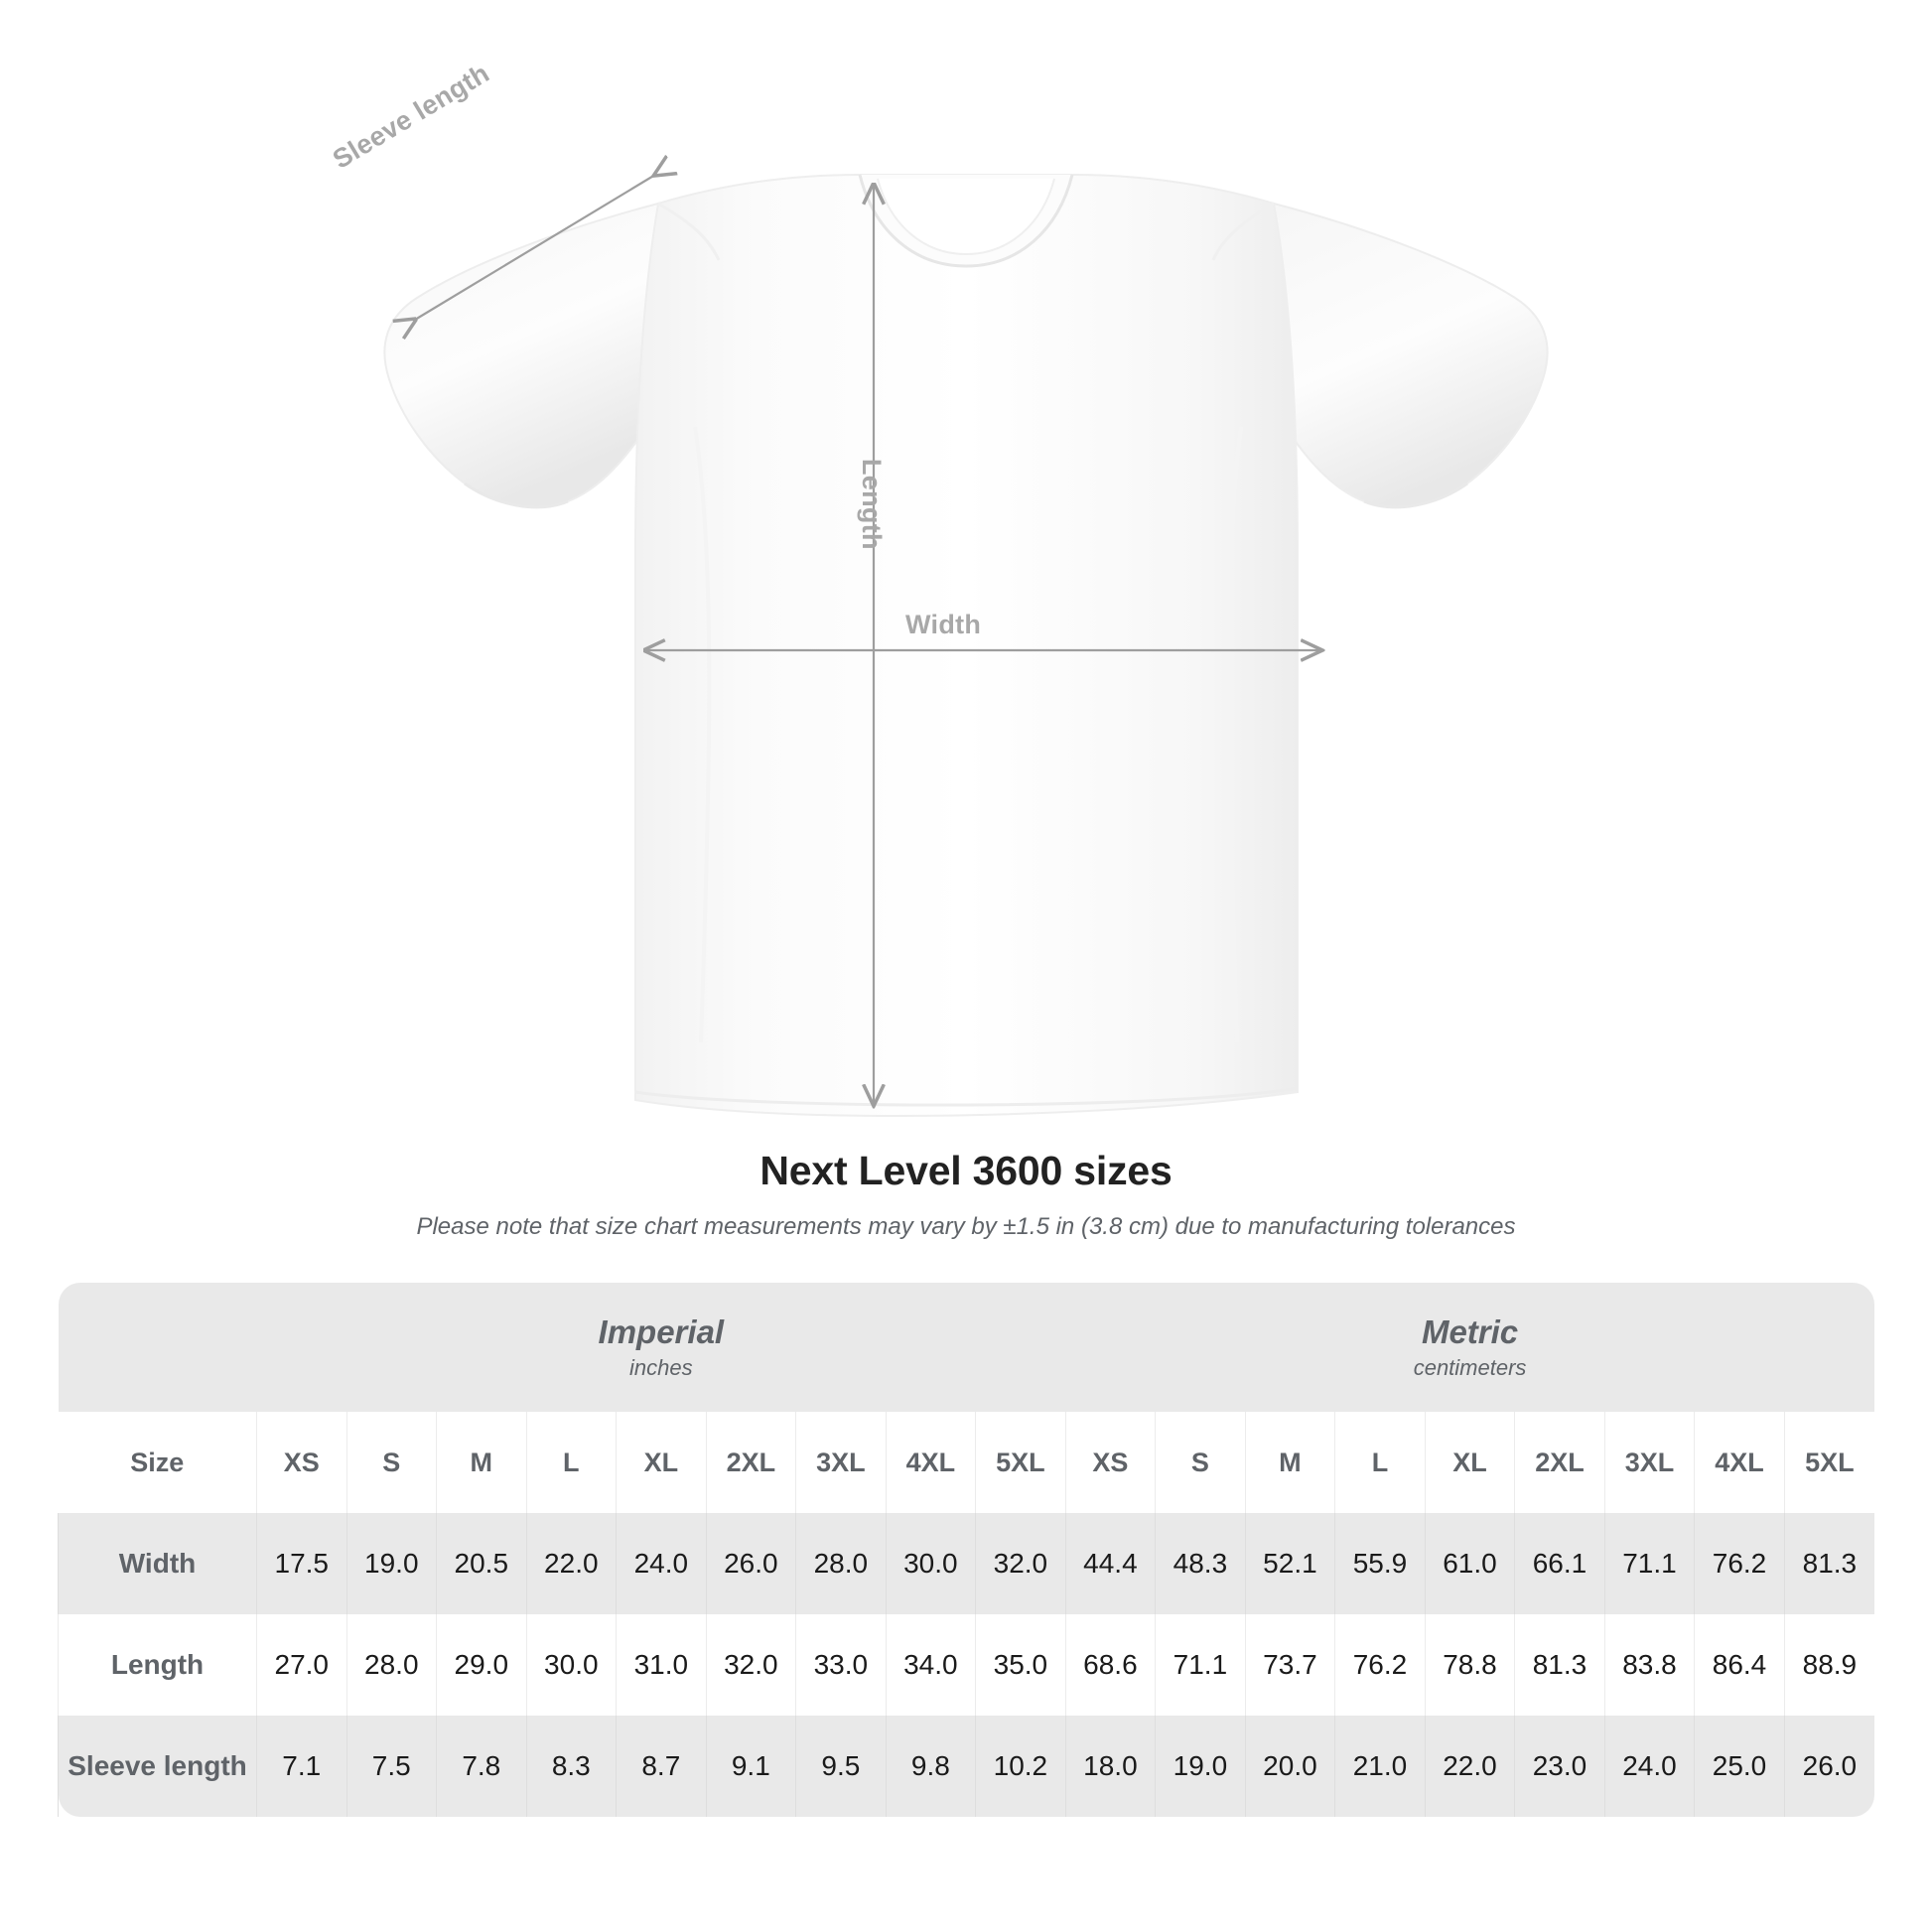  What do you see at coordinates (841, 1767) in the screenshot?
I see `cell-imperial-3xl: 9.5` at bounding box center [841, 1767].